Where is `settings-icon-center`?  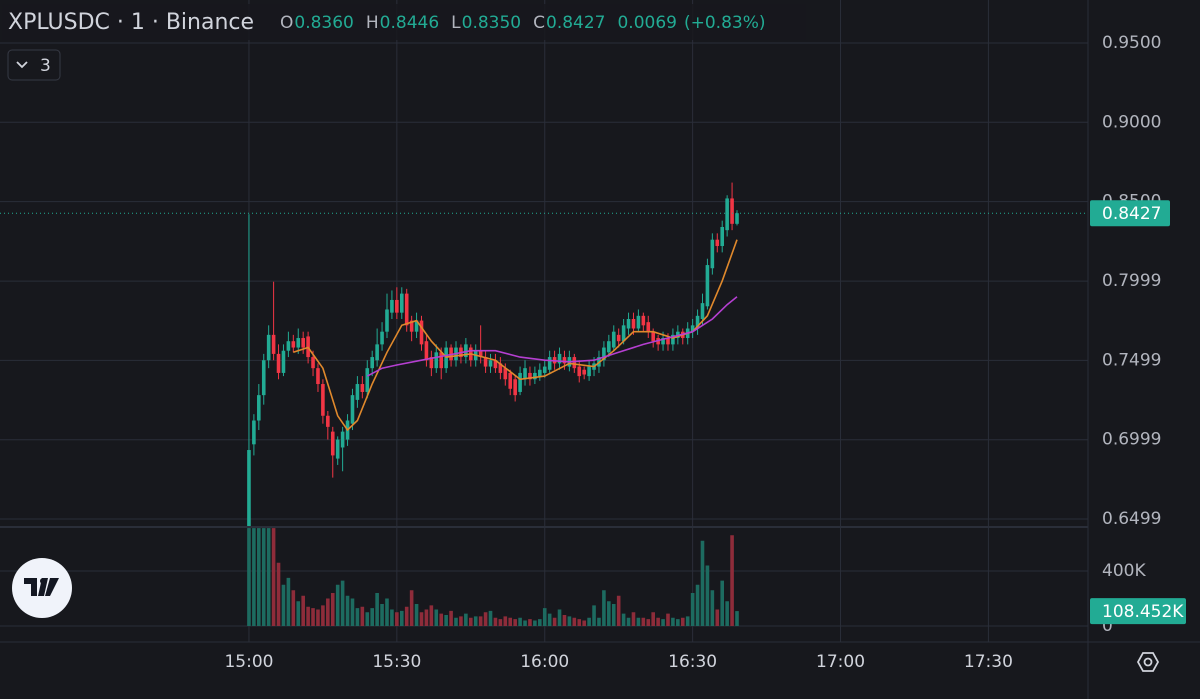
settings-icon-center is located at coordinates (1148, 662).